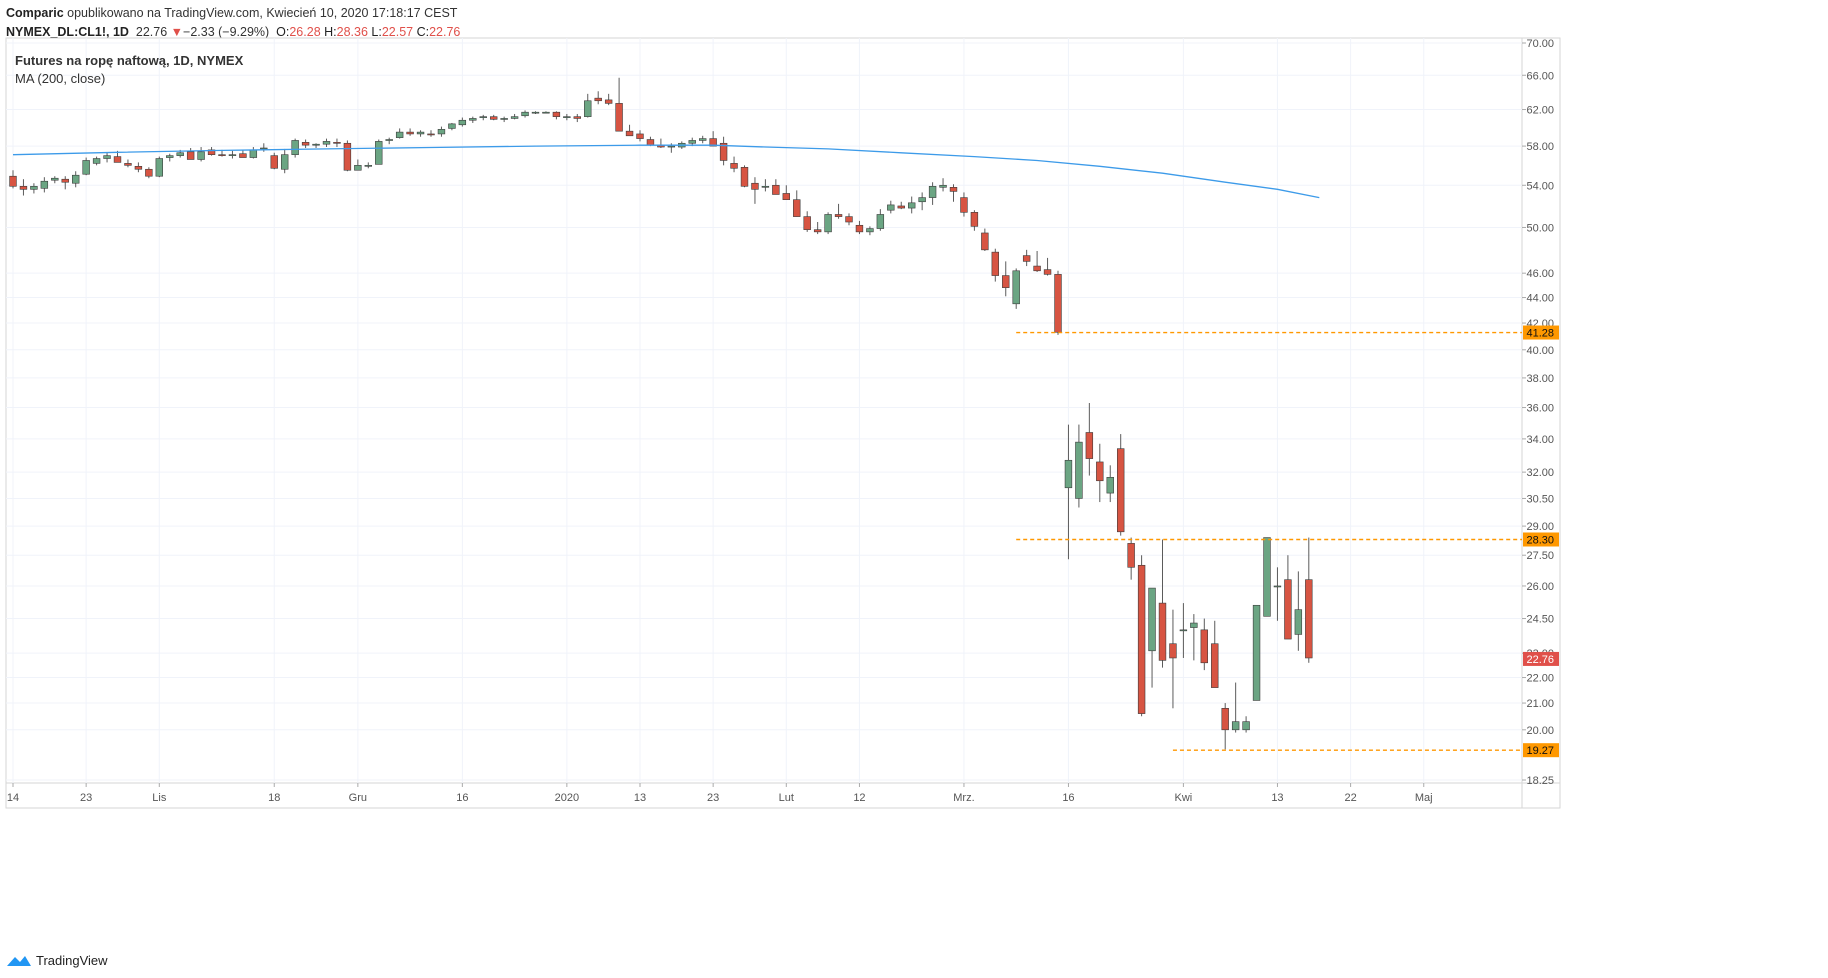  I want to click on low-label: L:, so click(376, 32).